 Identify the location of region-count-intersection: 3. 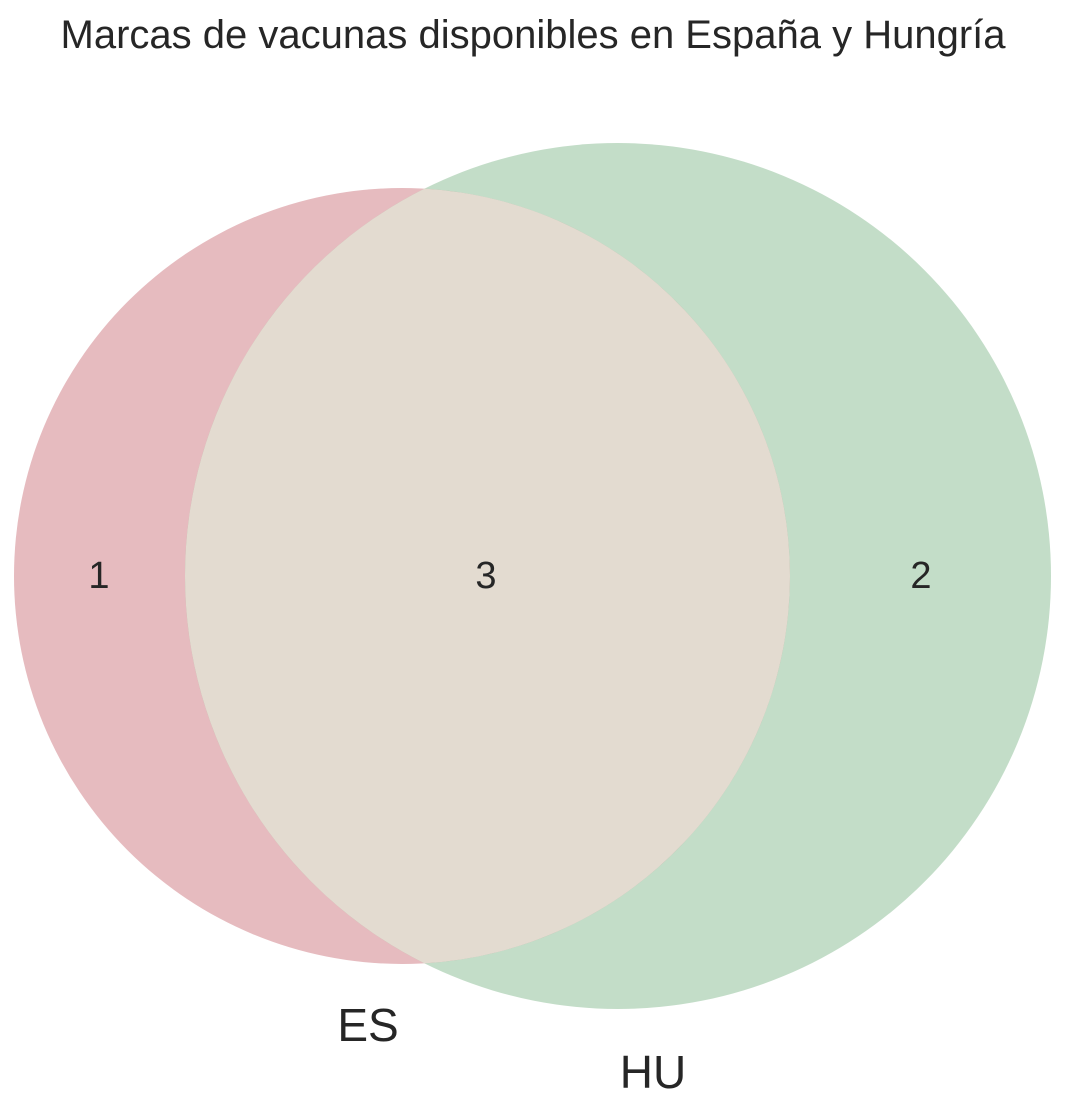
(485, 576).